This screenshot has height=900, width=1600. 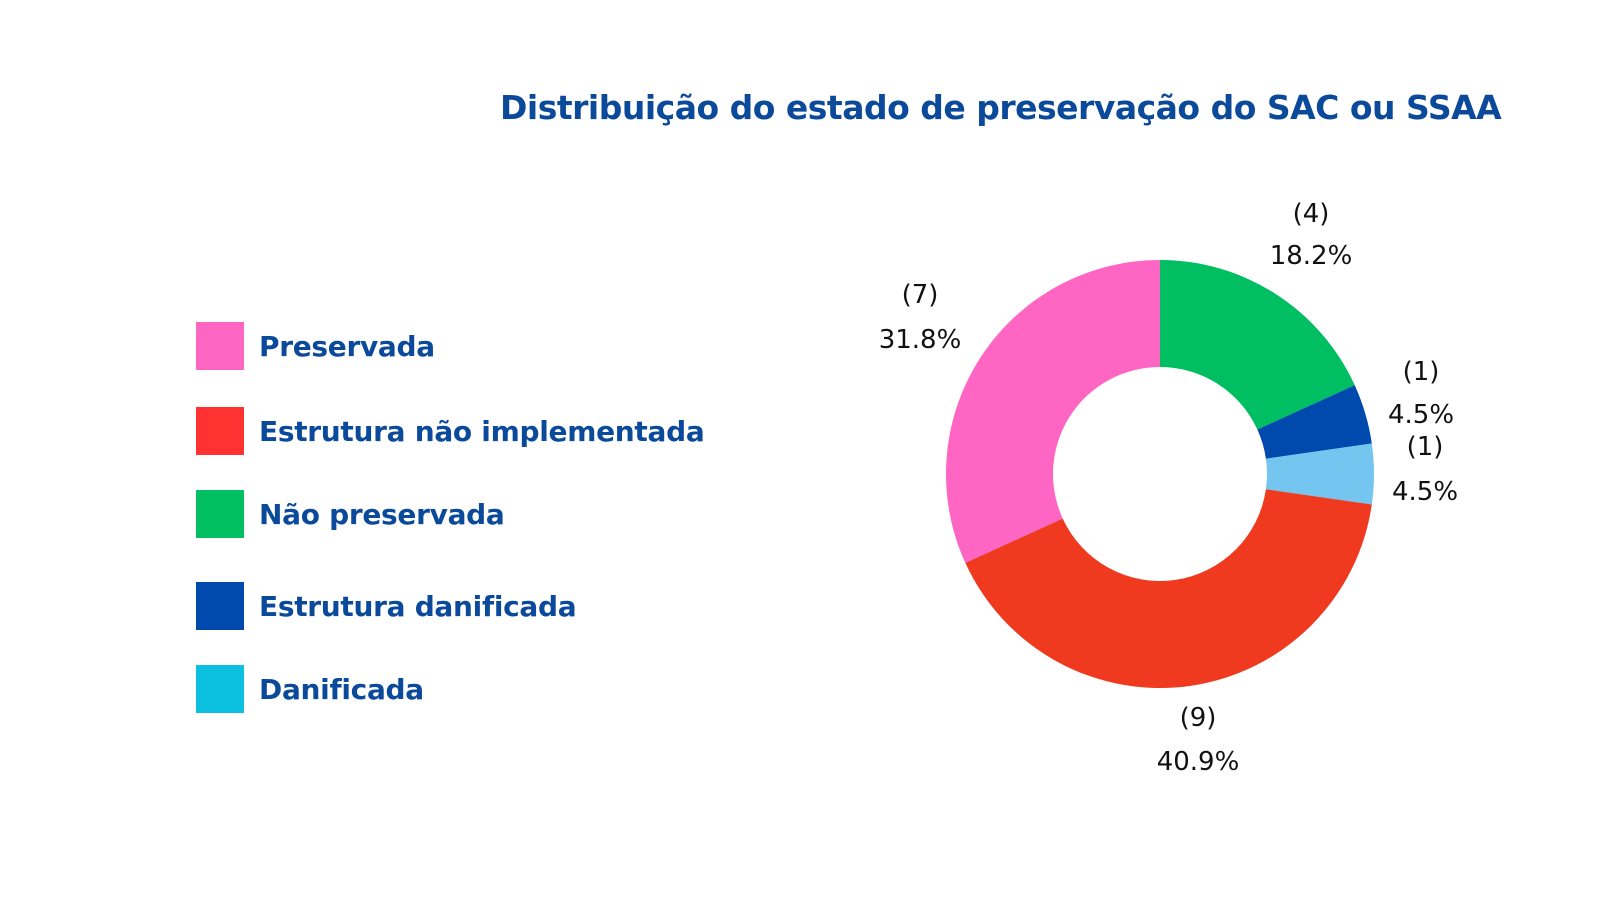 I want to click on legend-item-estrutura-nao-implementada: Estrutura não implementada, so click(x=506, y=431).